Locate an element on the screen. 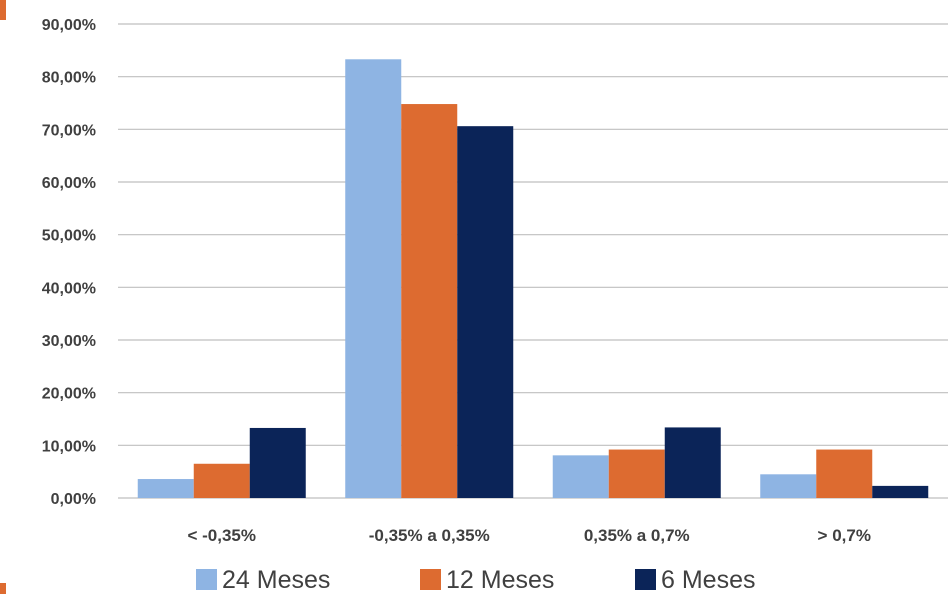 The image size is (948, 594). y-tick-label: 10,00% is located at coordinates (69, 446).